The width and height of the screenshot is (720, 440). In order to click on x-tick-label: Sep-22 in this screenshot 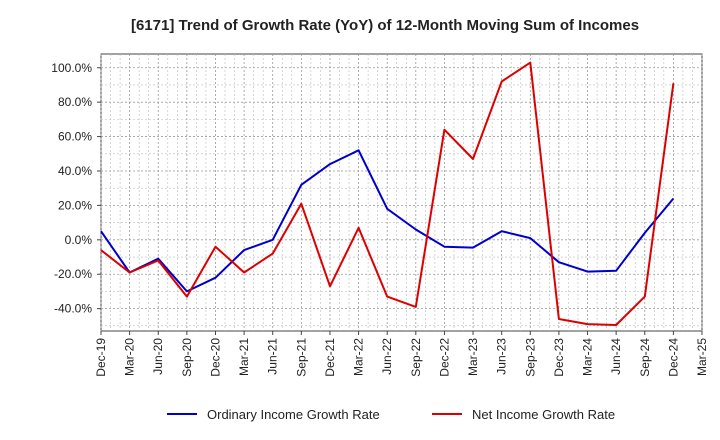, I will do `click(416, 357)`.